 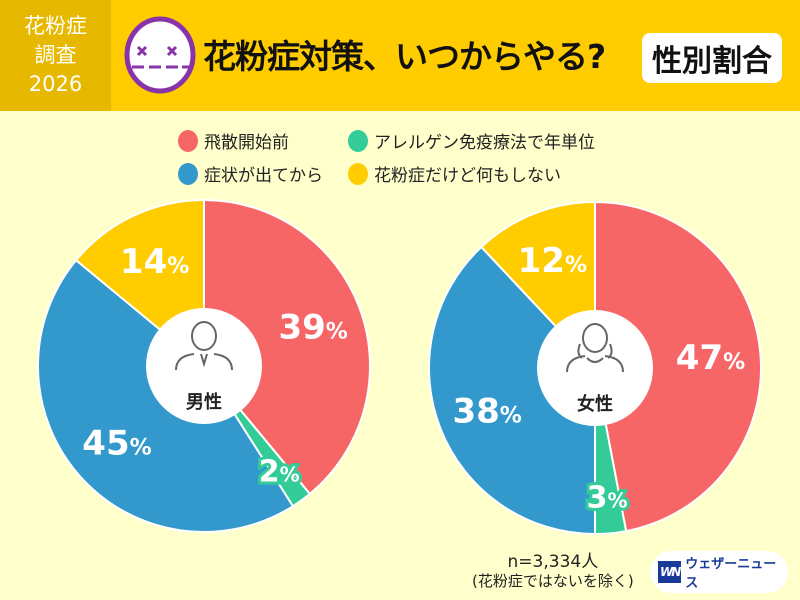 What do you see at coordinates (731, 574) in the screenshot?
I see `logo-text: ウェザーニュース` at bounding box center [731, 574].